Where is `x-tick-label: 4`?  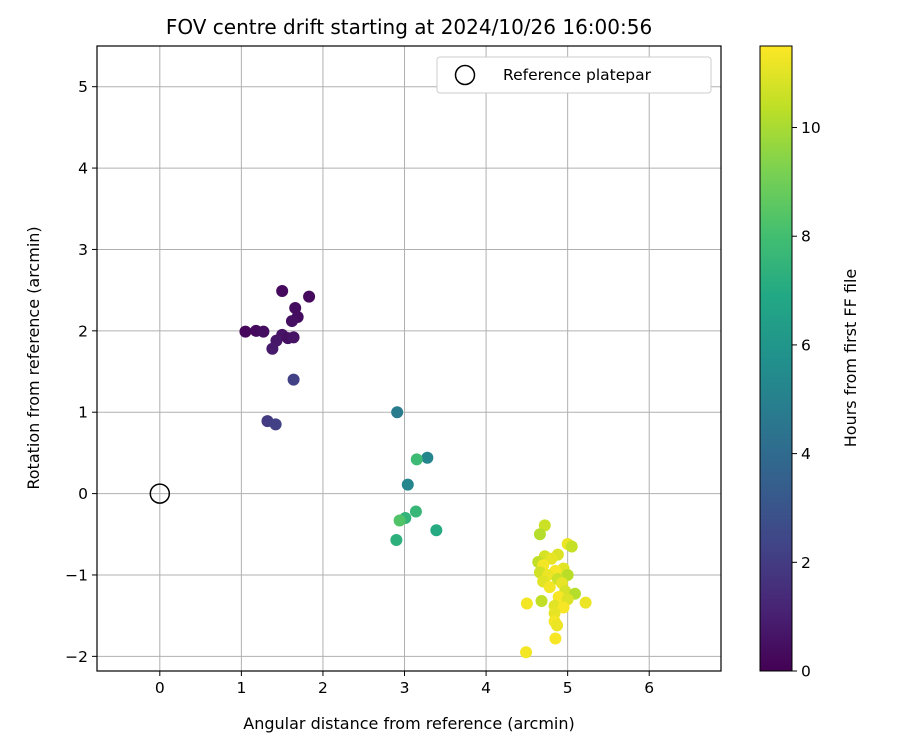
x-tick-label: 4 is located at coordinates (486, 688).